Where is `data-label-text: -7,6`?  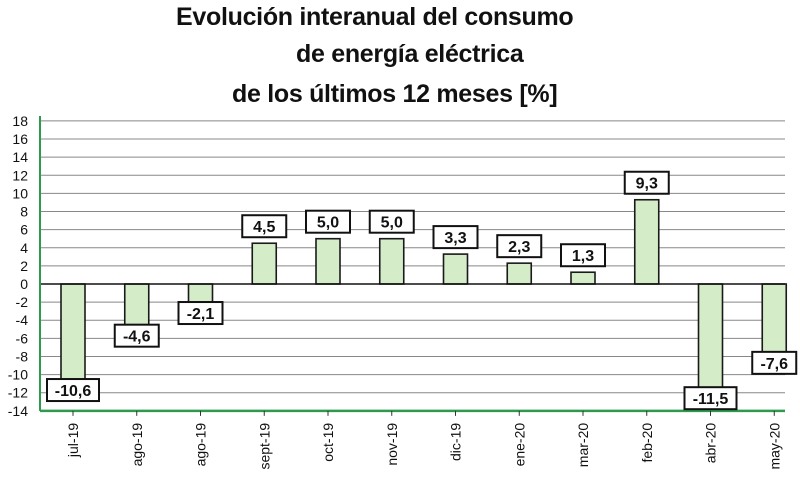
data-label-text: -7,6 is located at coordinates (774, 364).